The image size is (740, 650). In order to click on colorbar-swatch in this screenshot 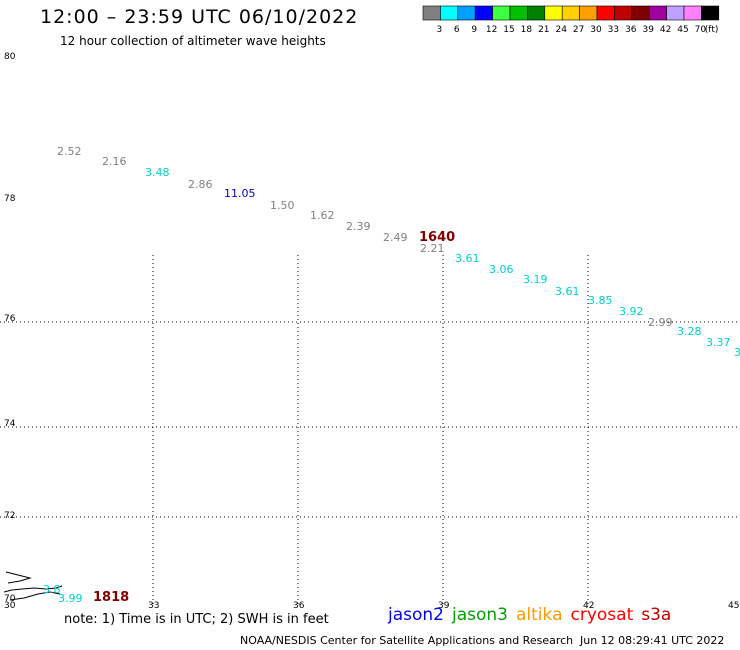, I will do `click(710, 13)`.